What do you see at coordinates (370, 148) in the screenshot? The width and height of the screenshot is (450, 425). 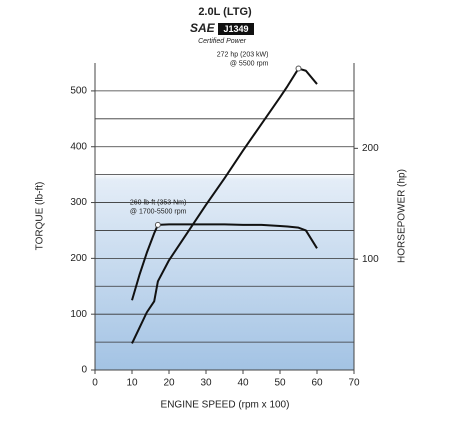 I see `y2-tick-label: 200` at bounding box center [370, 148].